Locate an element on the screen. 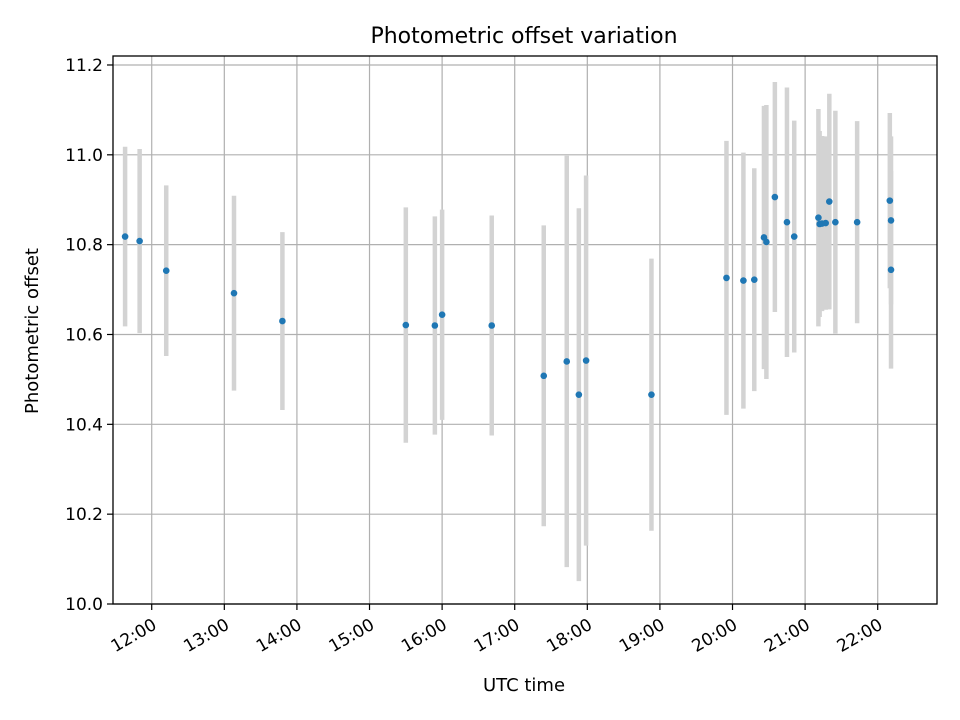 Image resolution: width=960 pixels, height=720 pixels. x-tick-label: 15:00 is located at coordinates (352, 636).